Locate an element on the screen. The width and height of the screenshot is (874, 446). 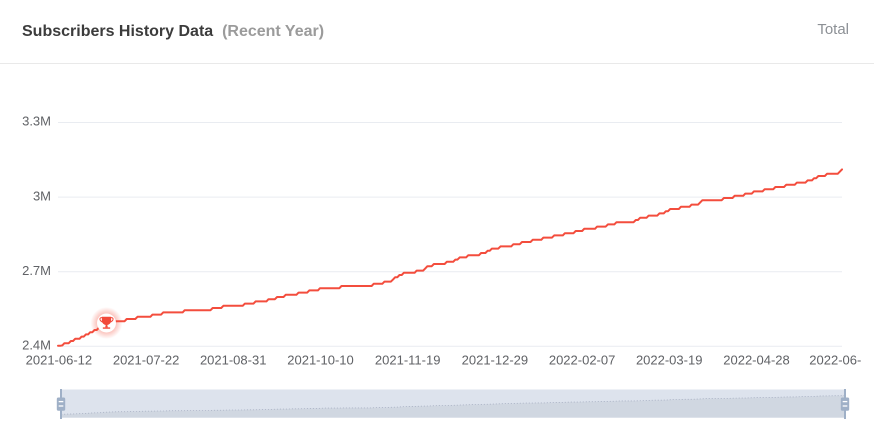
svg-text: 2.7M is located at coordinates (36, 270).